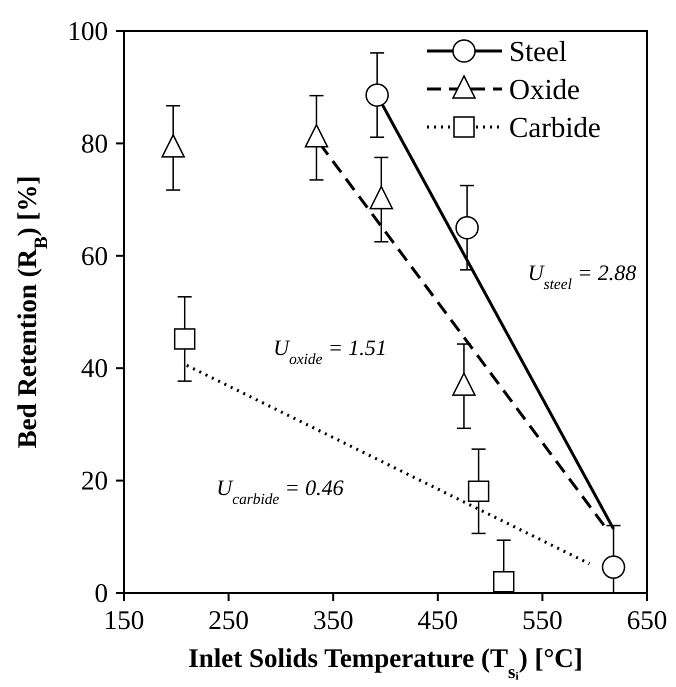  What do you see at coordinates (280, 491) in the screenshot?
I see `annotation: U$_{carbide}$ = 0.46` at bounding box center [280, 491].